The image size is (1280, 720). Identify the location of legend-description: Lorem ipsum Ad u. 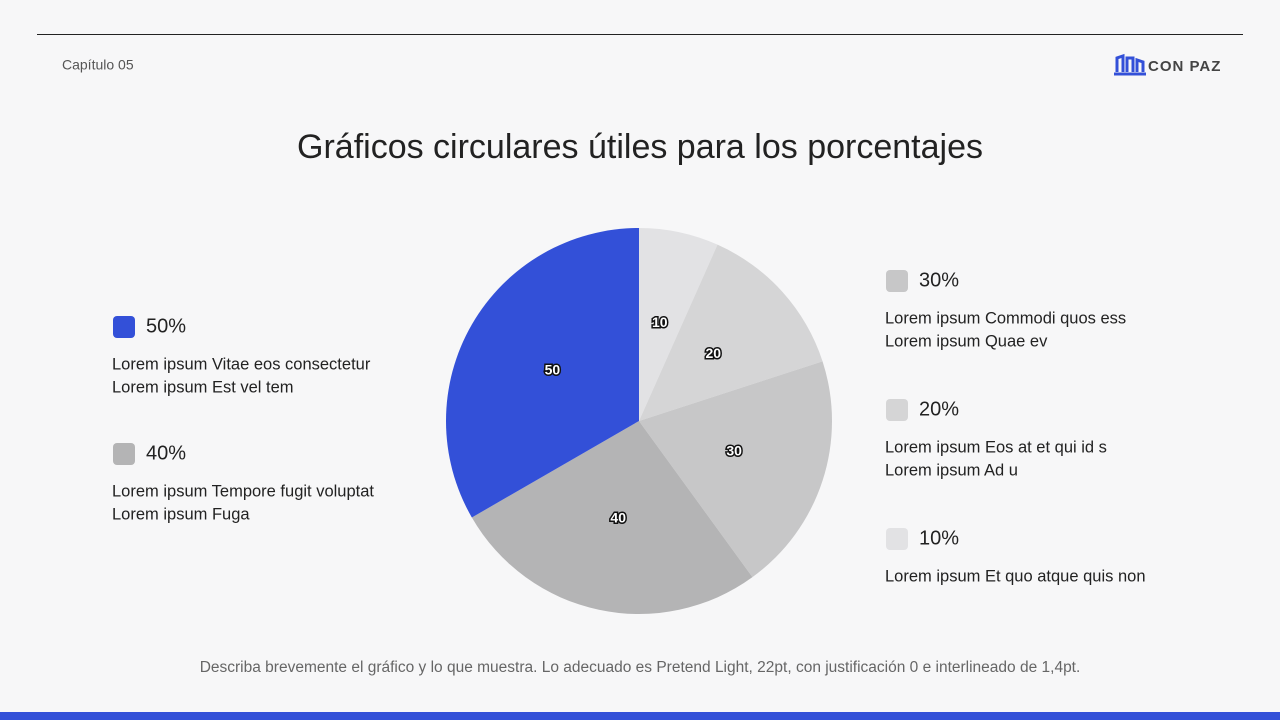
(951, 470).